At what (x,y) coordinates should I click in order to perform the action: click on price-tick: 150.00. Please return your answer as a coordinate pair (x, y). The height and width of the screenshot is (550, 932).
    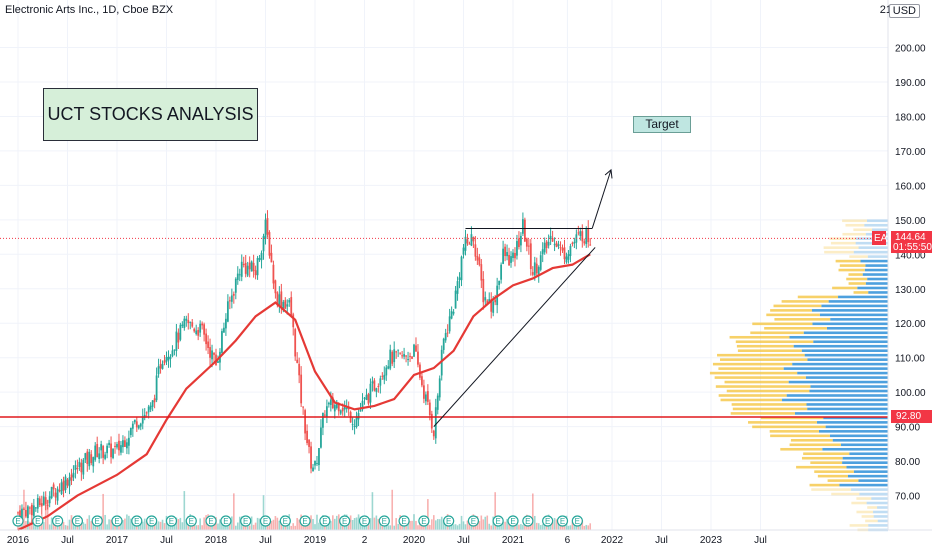
    Looking at the image, I should click on (910, 221).